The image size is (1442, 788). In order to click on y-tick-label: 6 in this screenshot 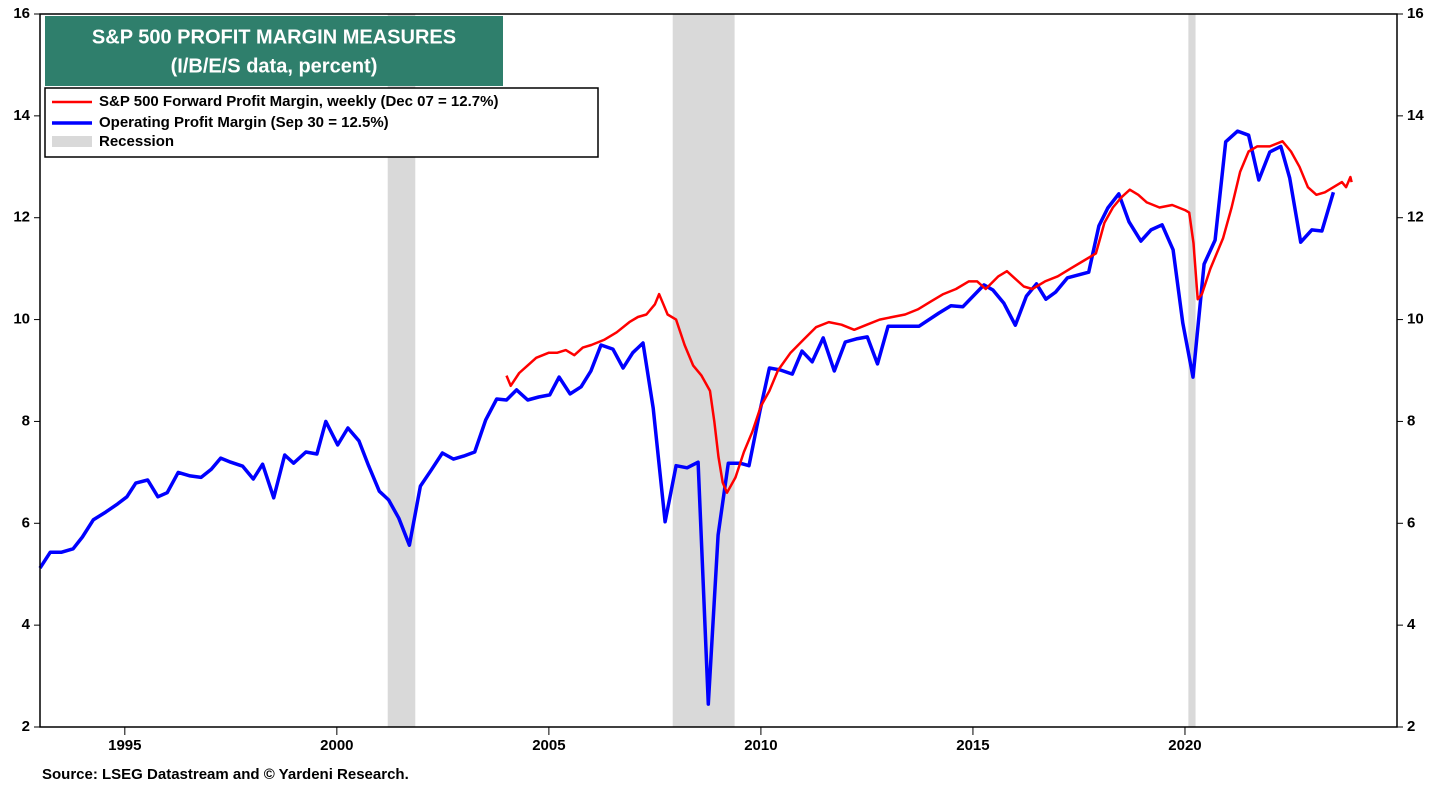, I will do `click(26, 522)`.